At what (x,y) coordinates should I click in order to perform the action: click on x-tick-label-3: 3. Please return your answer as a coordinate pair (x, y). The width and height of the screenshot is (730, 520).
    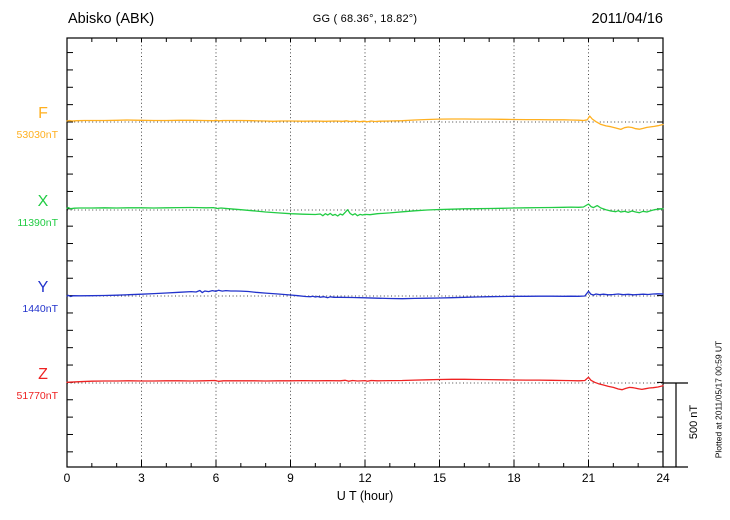
    Looking at the image, I should click on (141, 478).